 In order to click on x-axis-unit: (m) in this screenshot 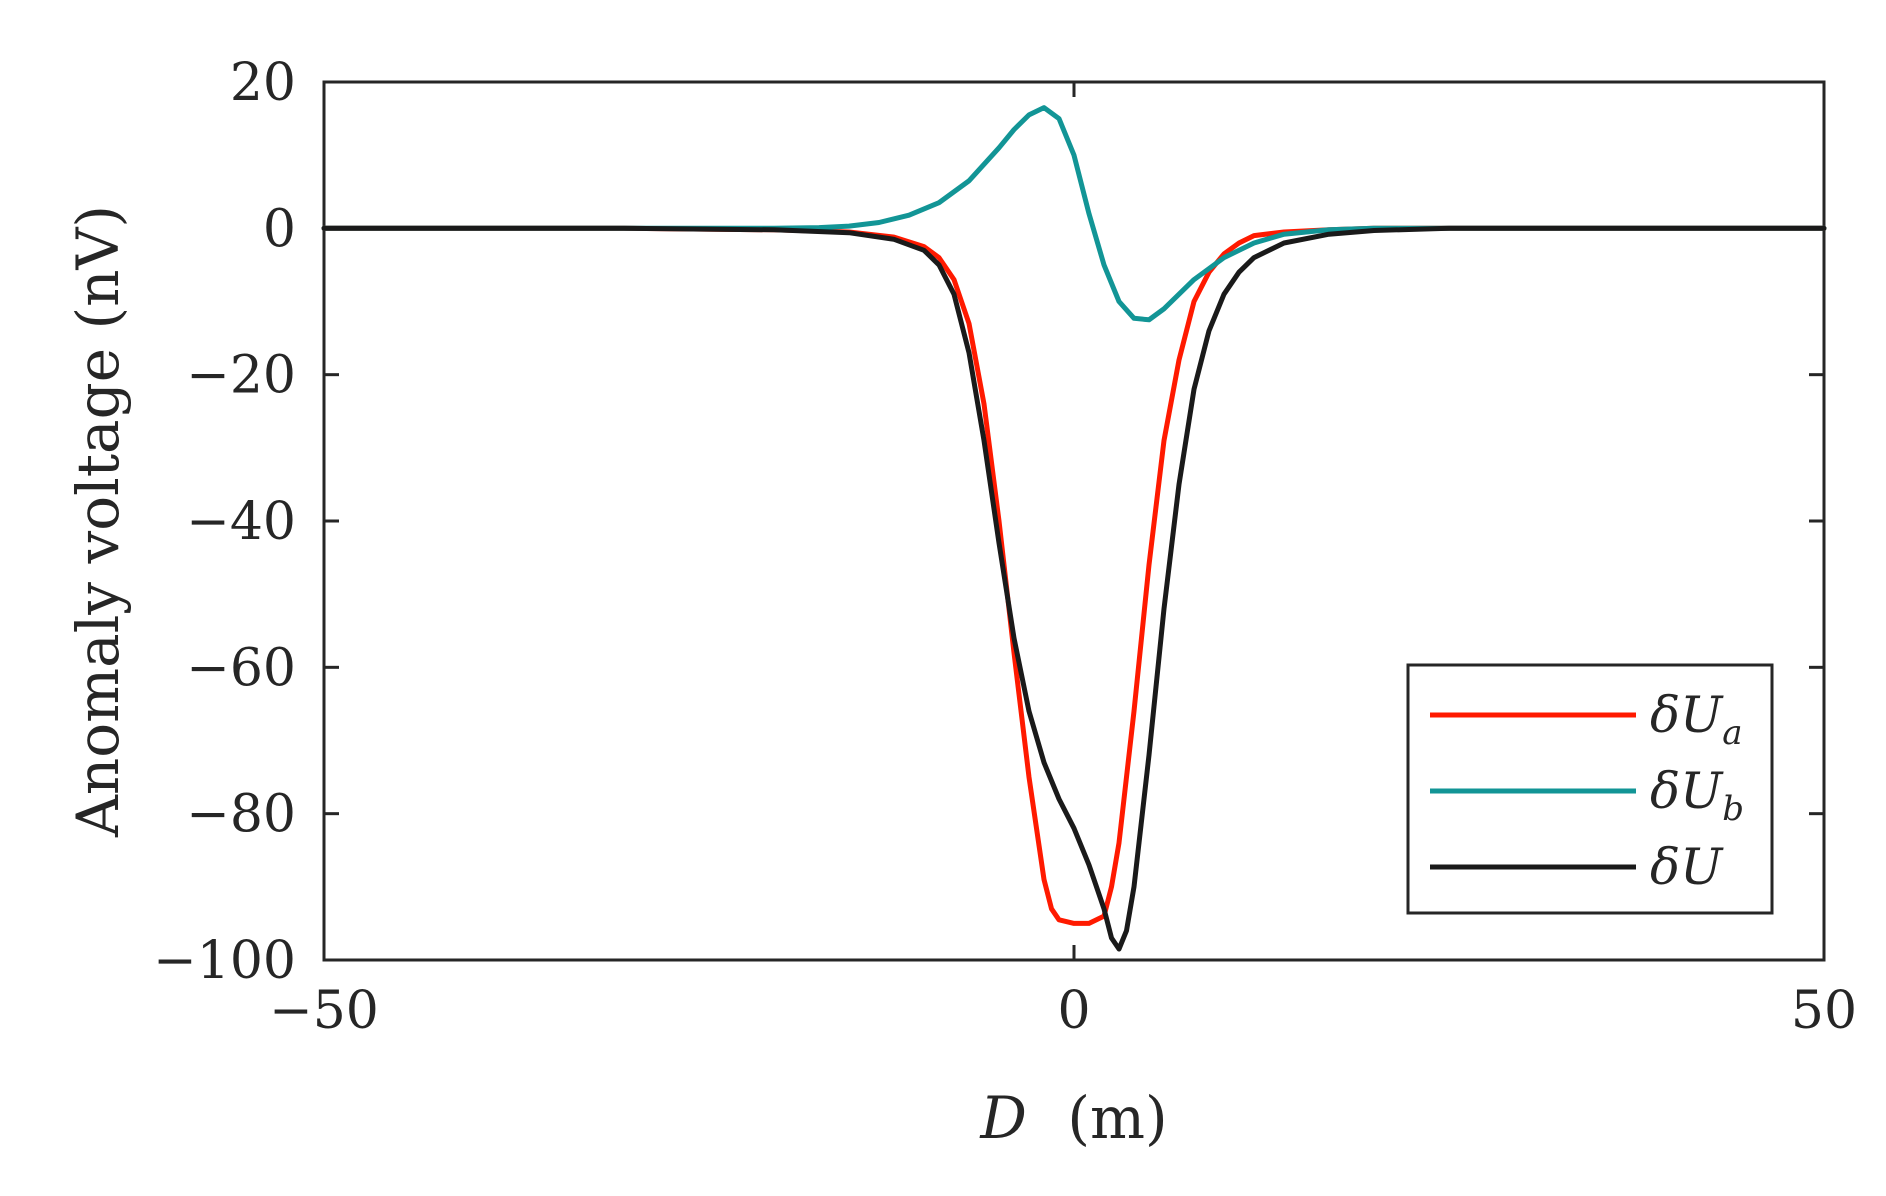, I will do `click(1117, 1118)`.